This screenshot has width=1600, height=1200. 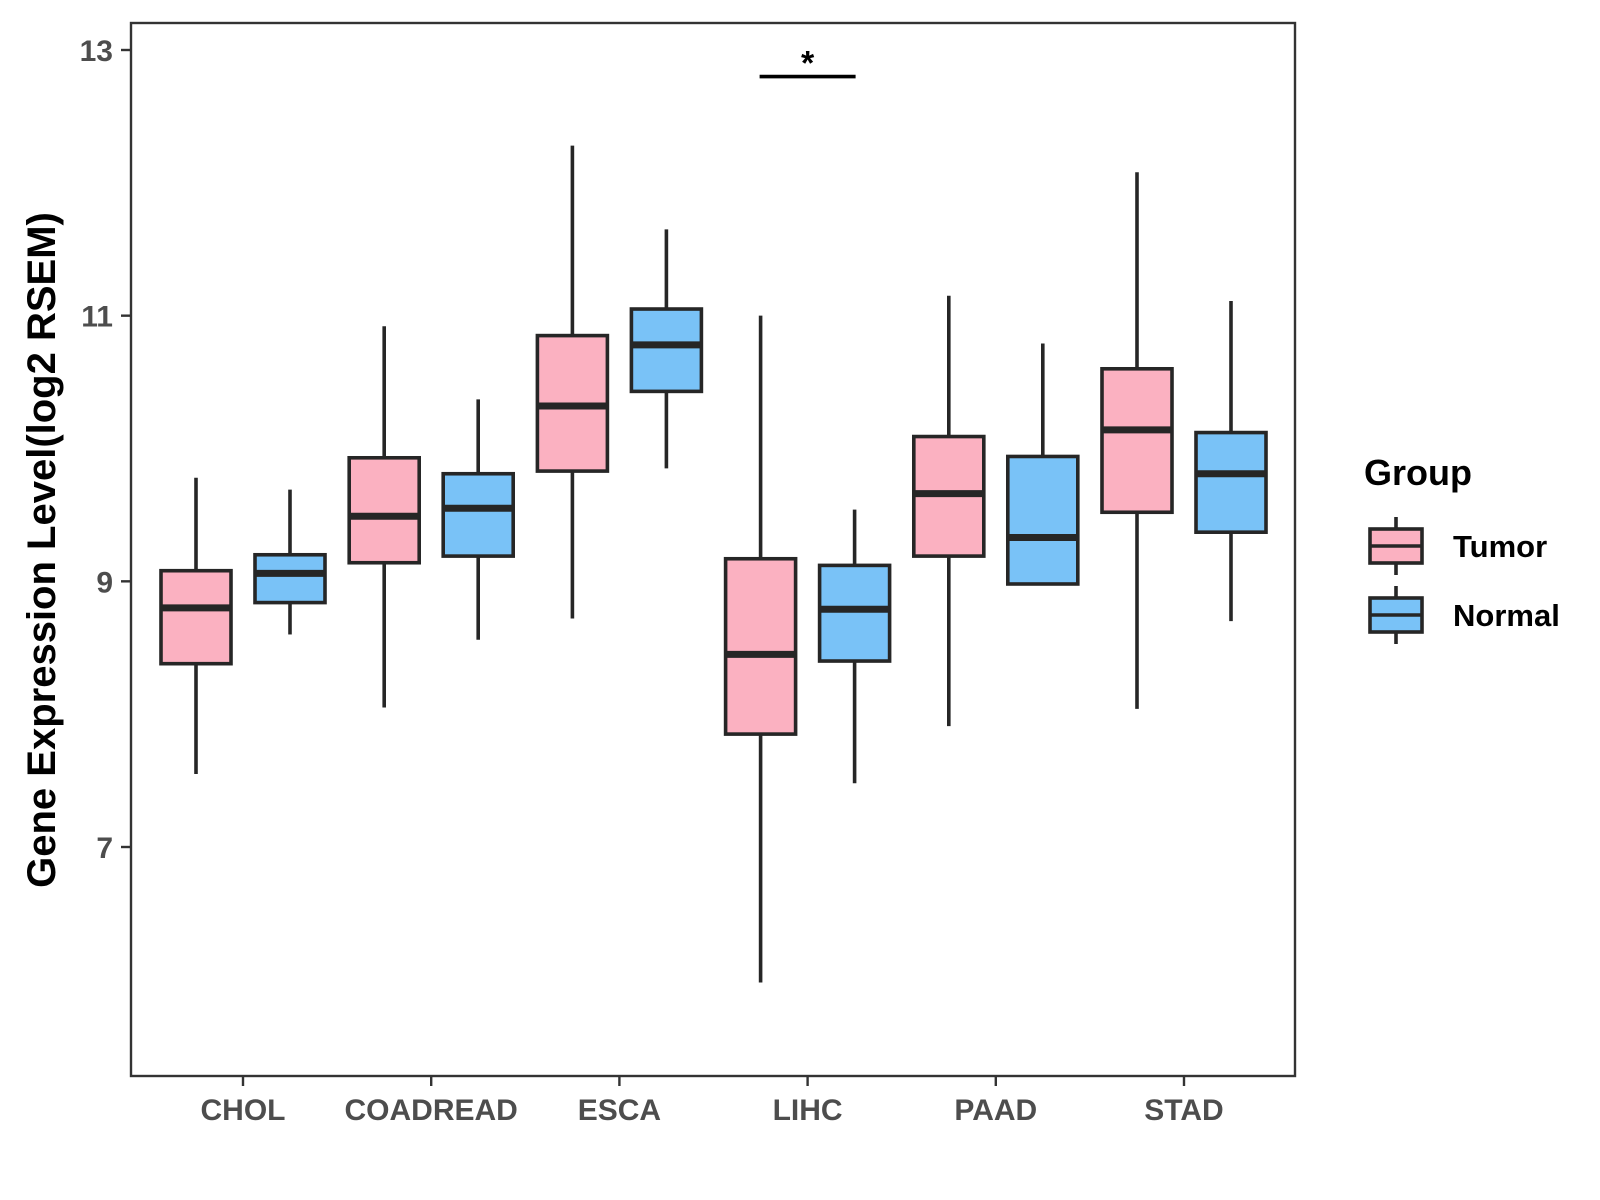 I want to click on x-tick-label: CHOL, so click(x=243, y=1110).